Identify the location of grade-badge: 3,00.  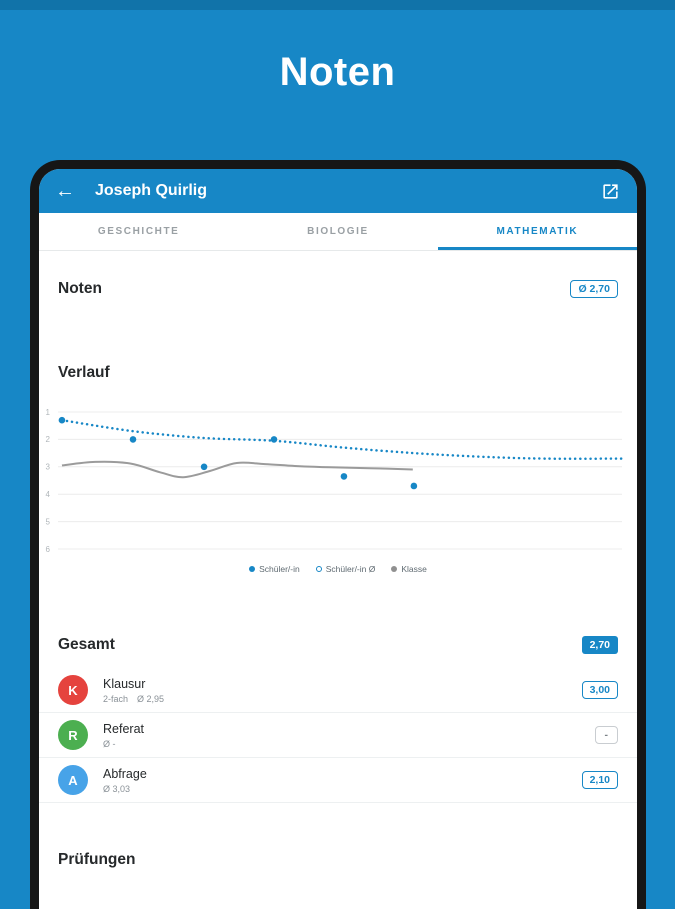
(599, 690).